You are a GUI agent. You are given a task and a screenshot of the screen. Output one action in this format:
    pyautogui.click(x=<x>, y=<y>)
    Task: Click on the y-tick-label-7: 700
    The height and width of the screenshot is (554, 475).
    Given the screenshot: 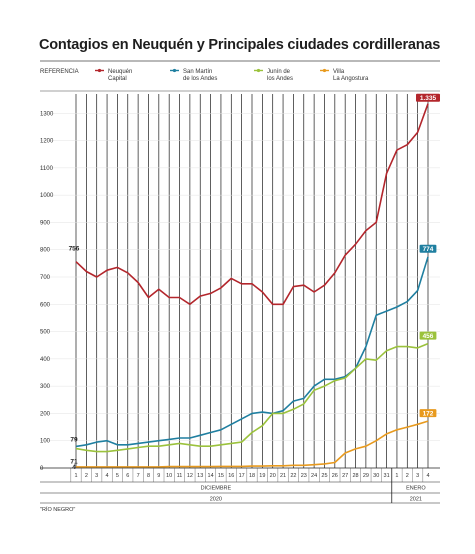 What is the action you would take?
    pyautogui.click(x=45, y=278)
    